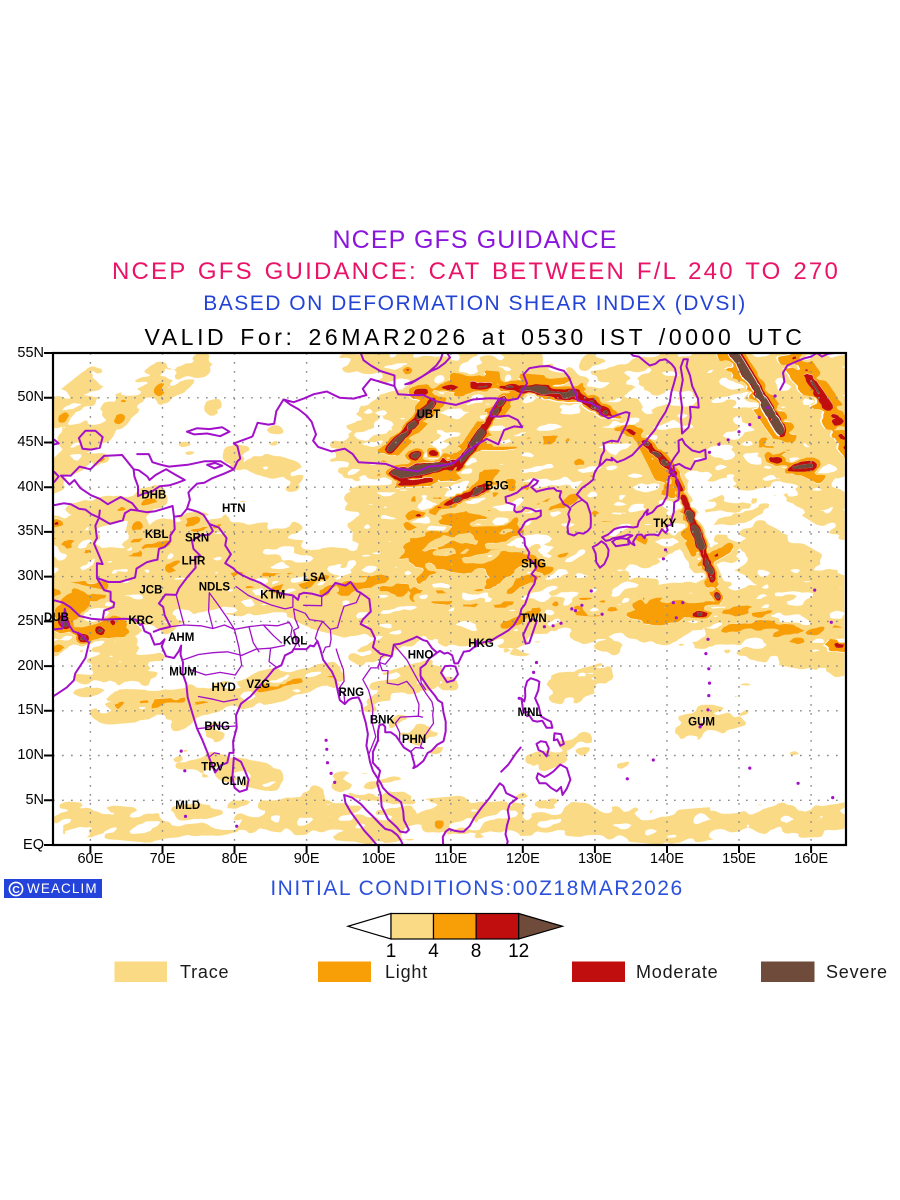 This screenshot has height=1200, width=900. What do you see at coordinates (530, 713) in the screenshot?
I see `svg-text: MNL` at bounding box center [530, 713].